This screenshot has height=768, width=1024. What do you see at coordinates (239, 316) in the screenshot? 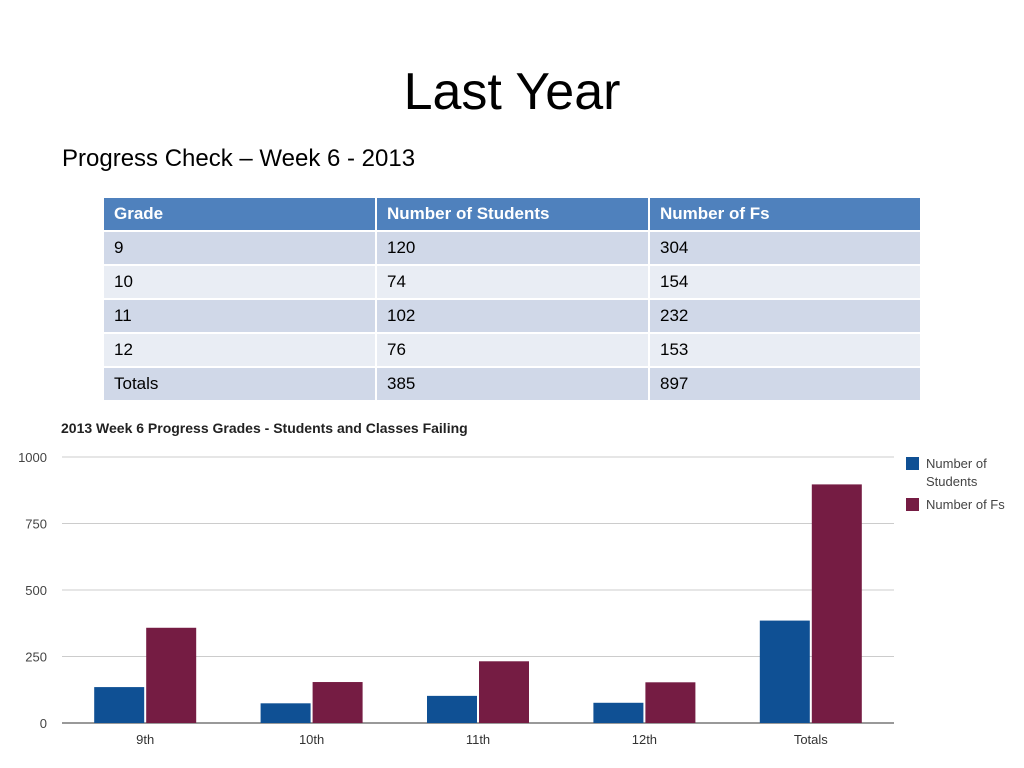
I see `cell-grade: 11` at bounding box center [239, 316].